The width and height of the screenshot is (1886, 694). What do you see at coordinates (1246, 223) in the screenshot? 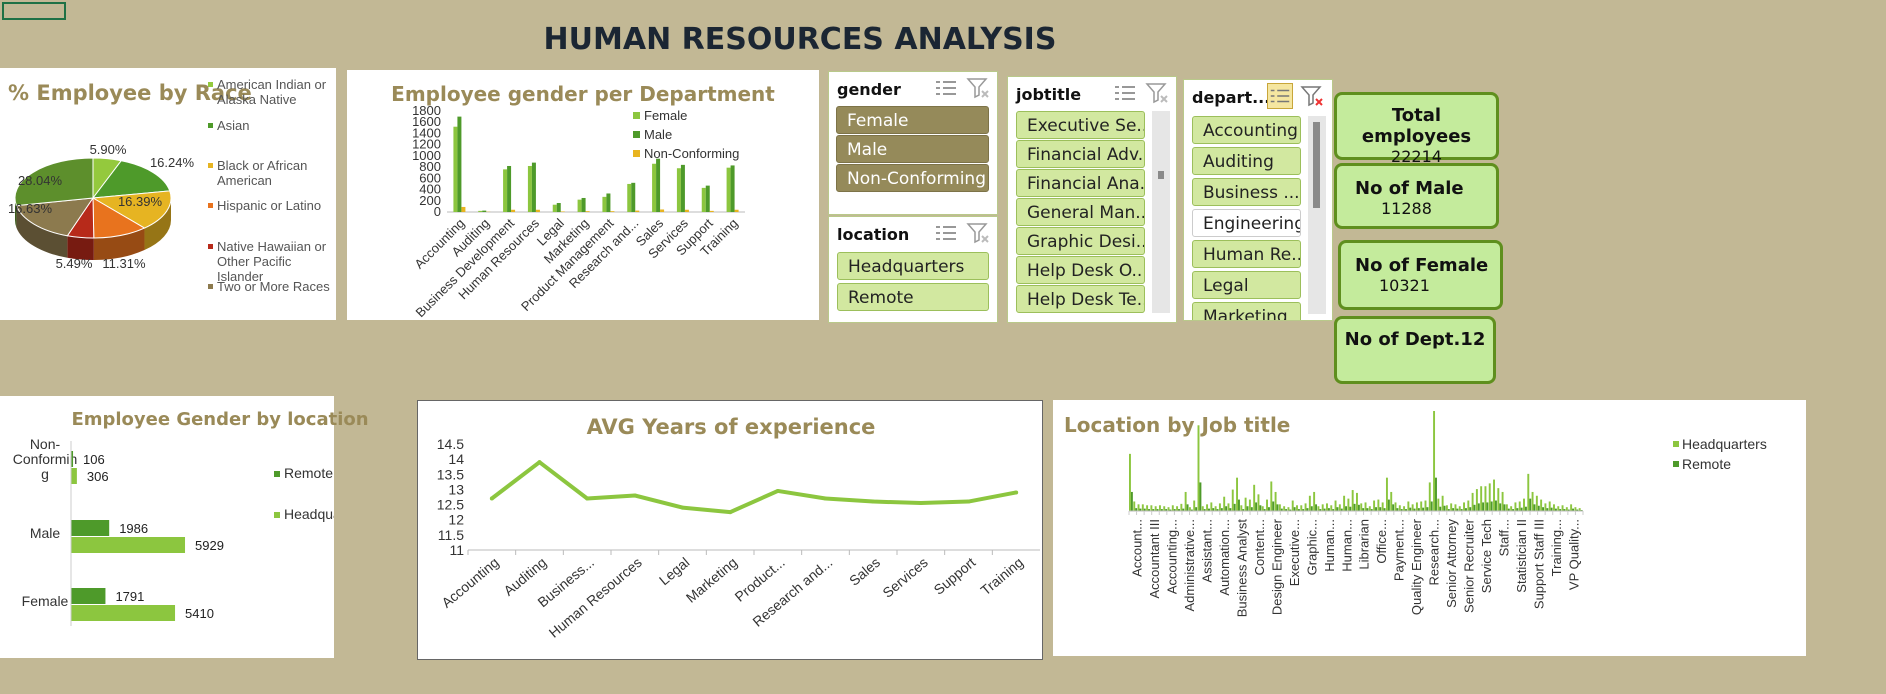
I see `department-item: Engineering` at bounding box center [1246, 223].